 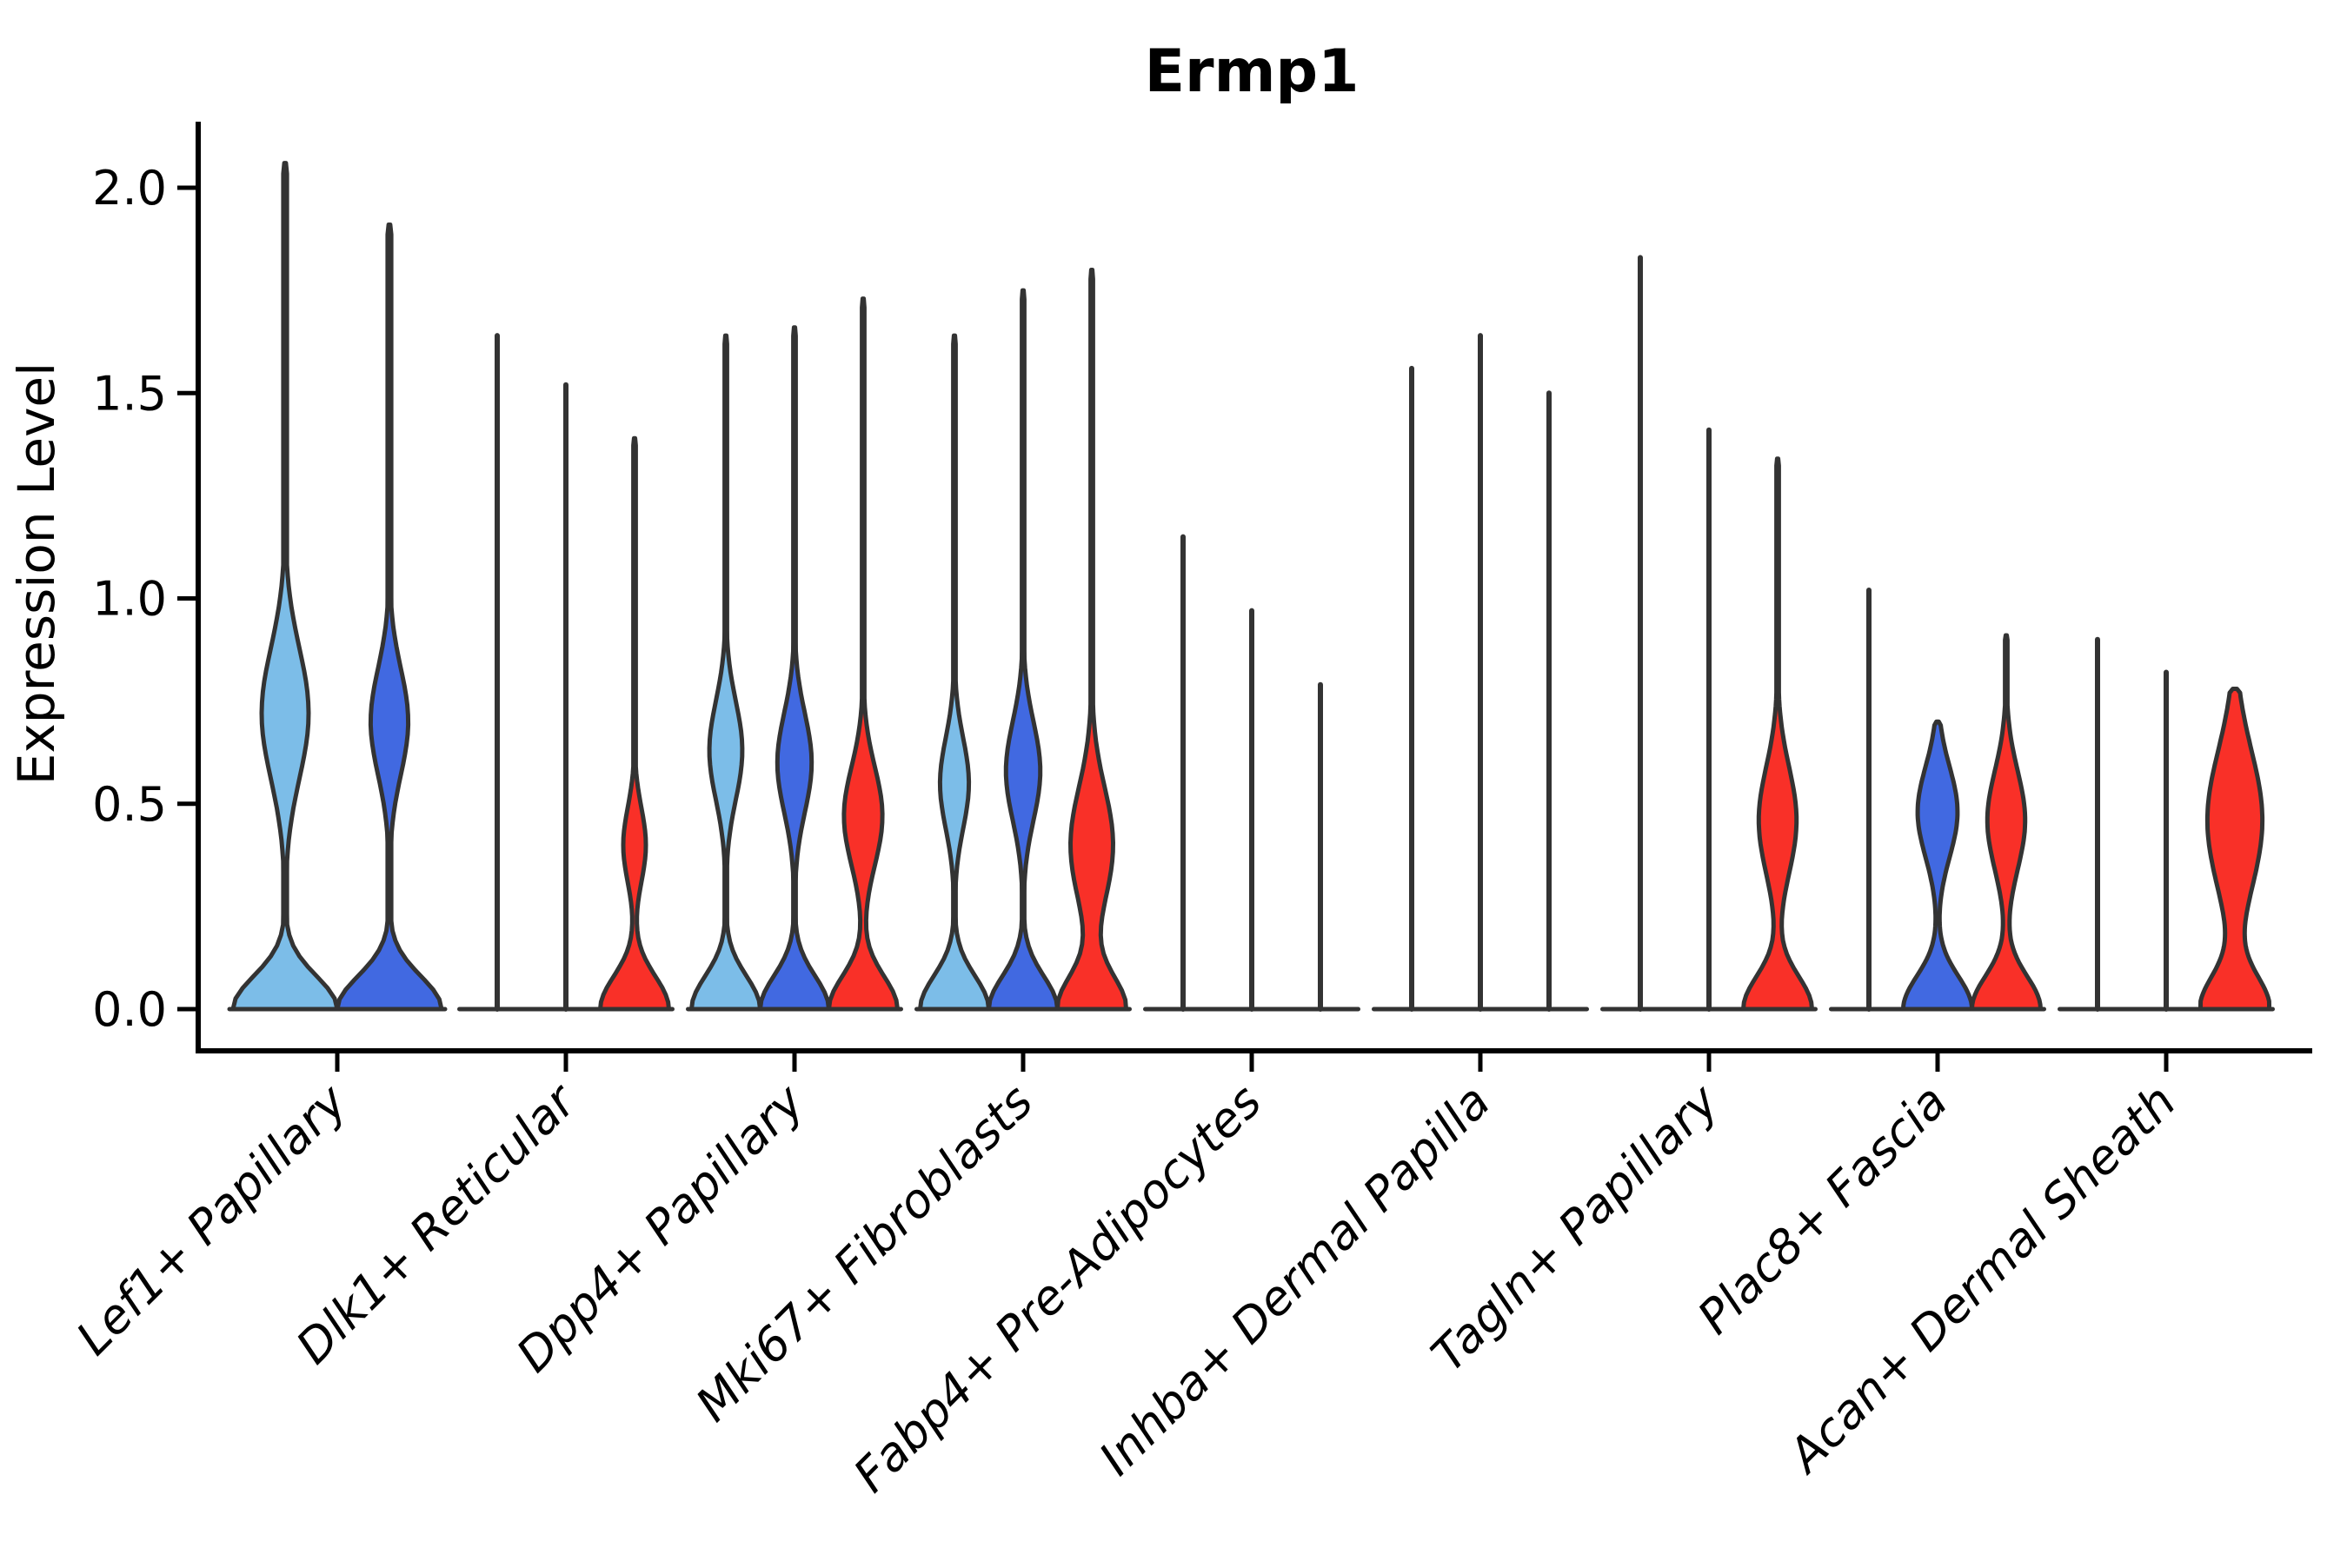 I want to click on y-tick-label: 2.0, so click(x=129, y=188).